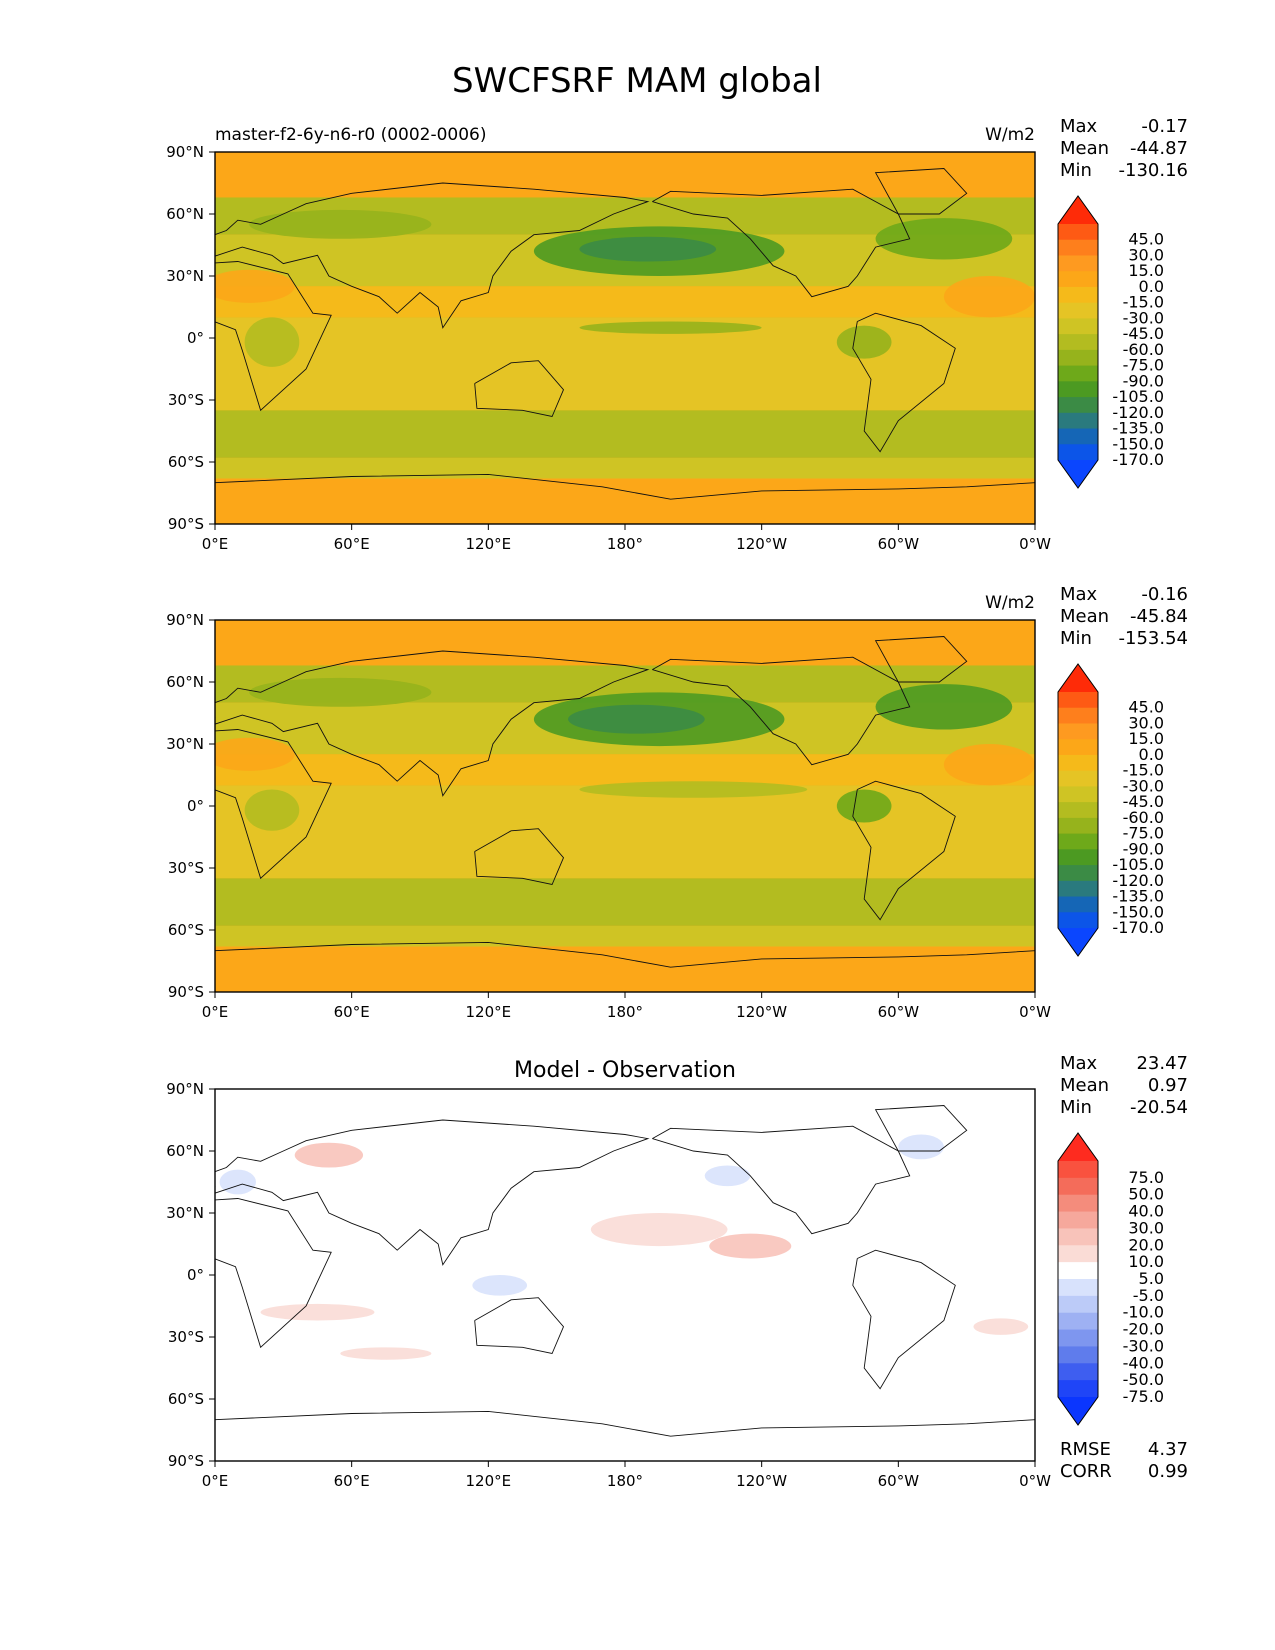  I want to click on colorbar-tick-label: 15.0, so click(1146, 738).